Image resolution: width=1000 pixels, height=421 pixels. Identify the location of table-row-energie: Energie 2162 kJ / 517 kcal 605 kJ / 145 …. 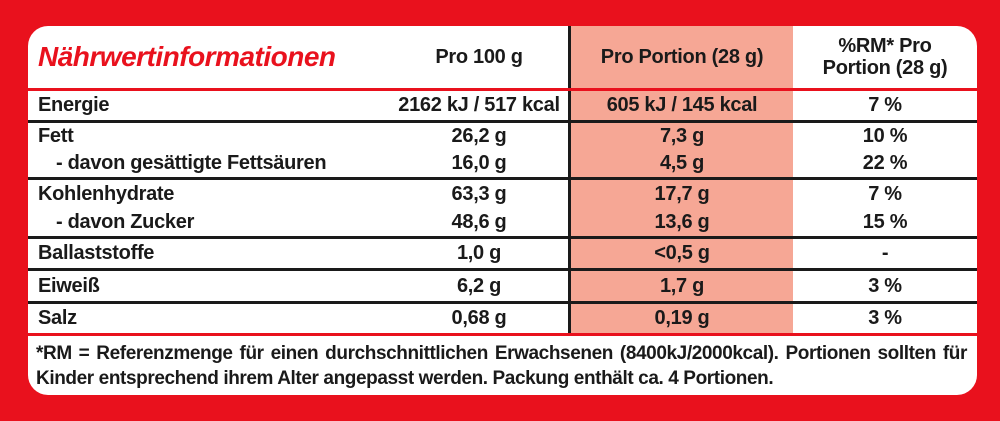
(502, 107).